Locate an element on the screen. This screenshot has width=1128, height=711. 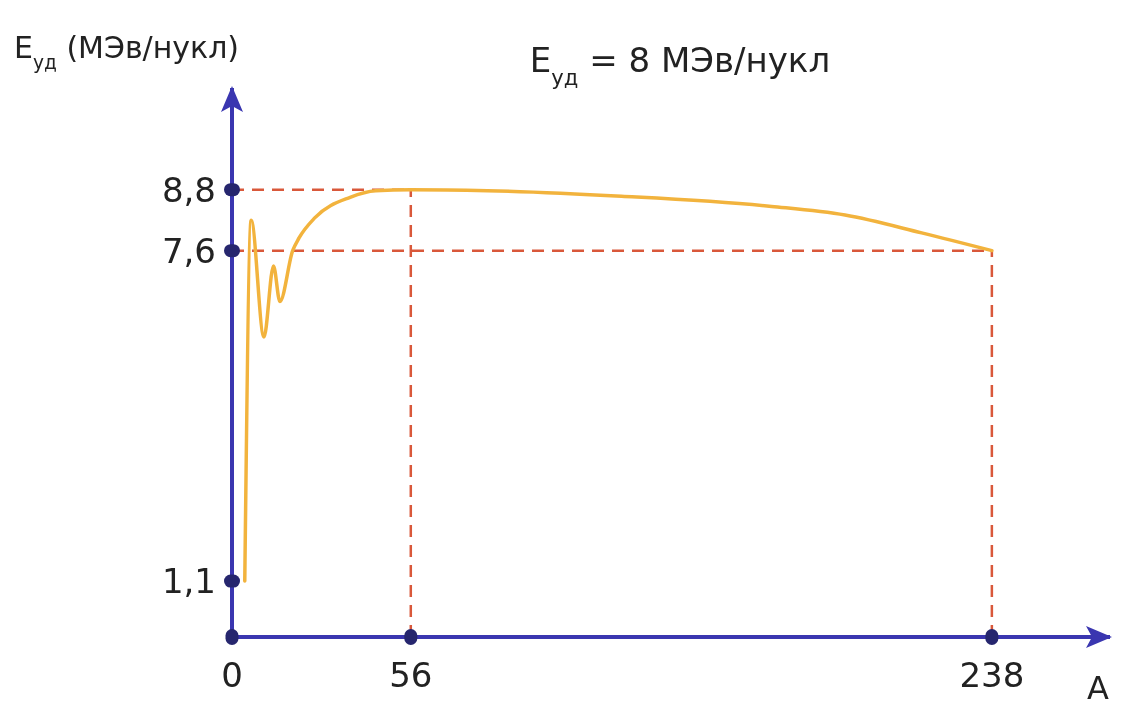
y-tick-label: 7,6 is located at coordinates (188, 250).